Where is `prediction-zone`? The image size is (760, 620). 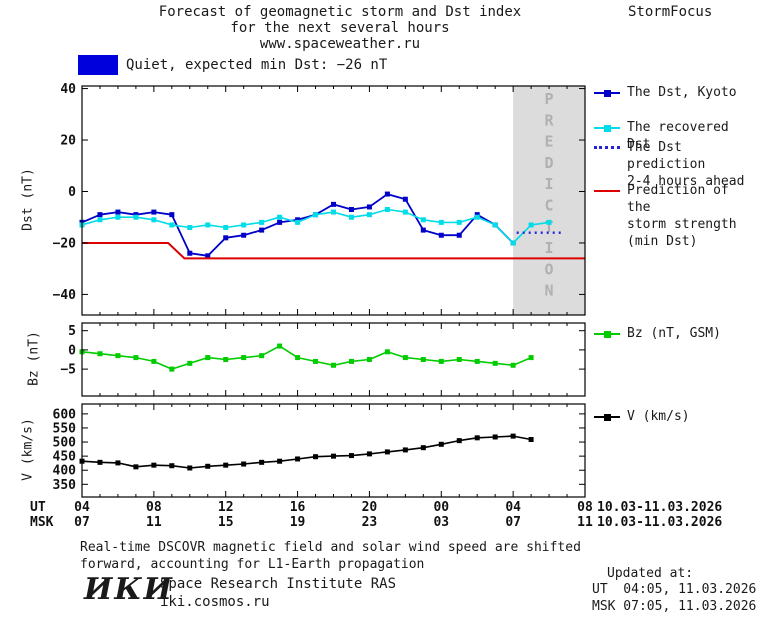
prediction-zone is located at coordinates (549, 200).